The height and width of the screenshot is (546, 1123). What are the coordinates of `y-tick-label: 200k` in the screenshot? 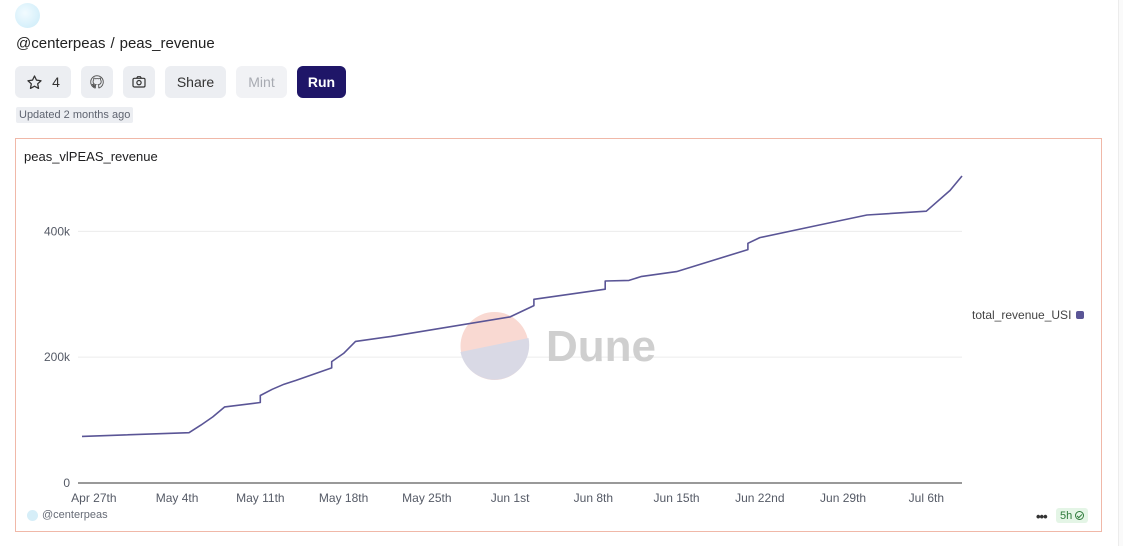 It's located at (57, 357).